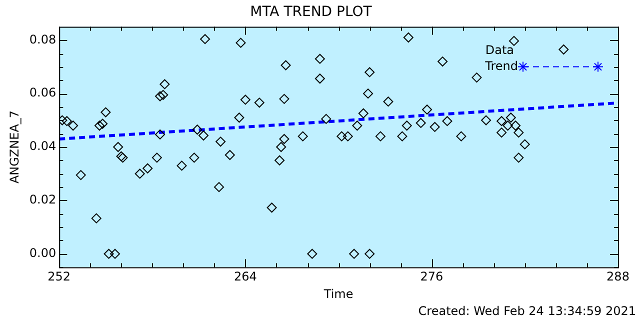  Describe the element at coordinates (42, 253) in the screenshot. I see `y-tick-label: 0.00` at that location.